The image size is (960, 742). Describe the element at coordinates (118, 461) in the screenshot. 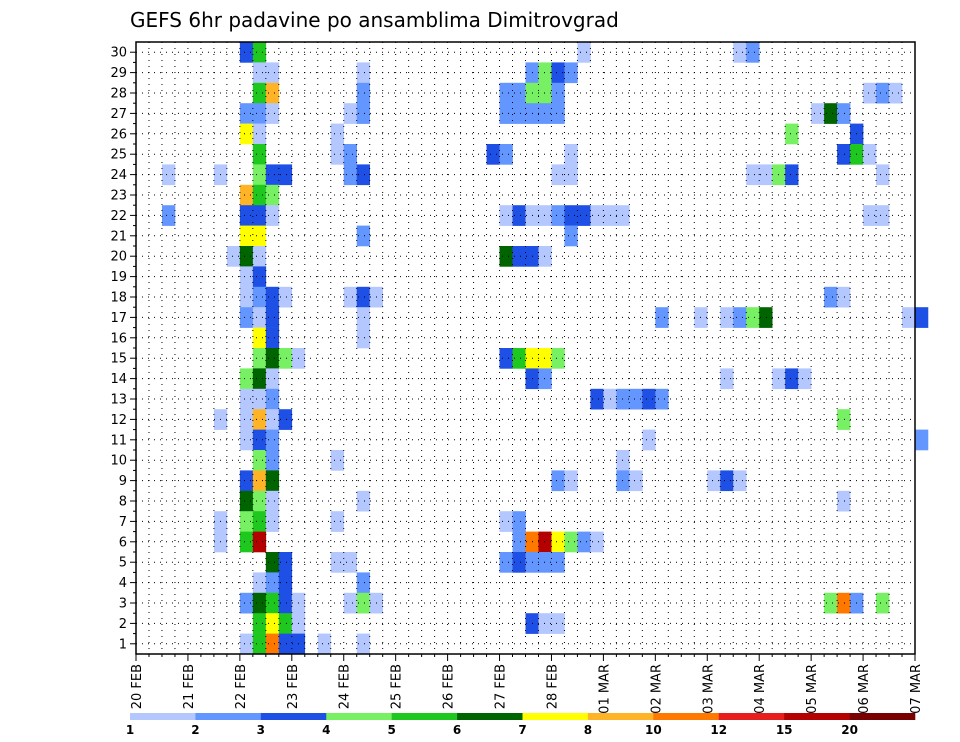

I see `y-tick-label: 10` at that location.